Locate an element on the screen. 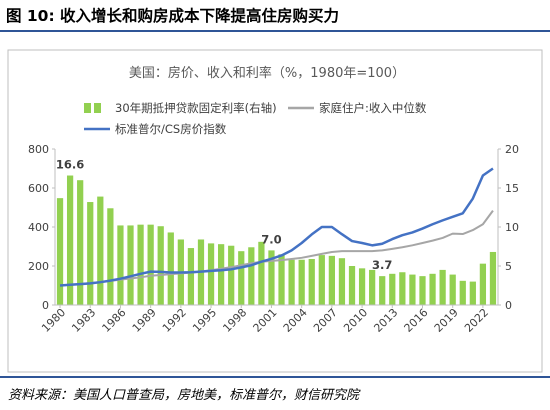 The width and height of the screenshot is (550, 410). legend-swatch-rate-b is located at coordinates (97, 108).